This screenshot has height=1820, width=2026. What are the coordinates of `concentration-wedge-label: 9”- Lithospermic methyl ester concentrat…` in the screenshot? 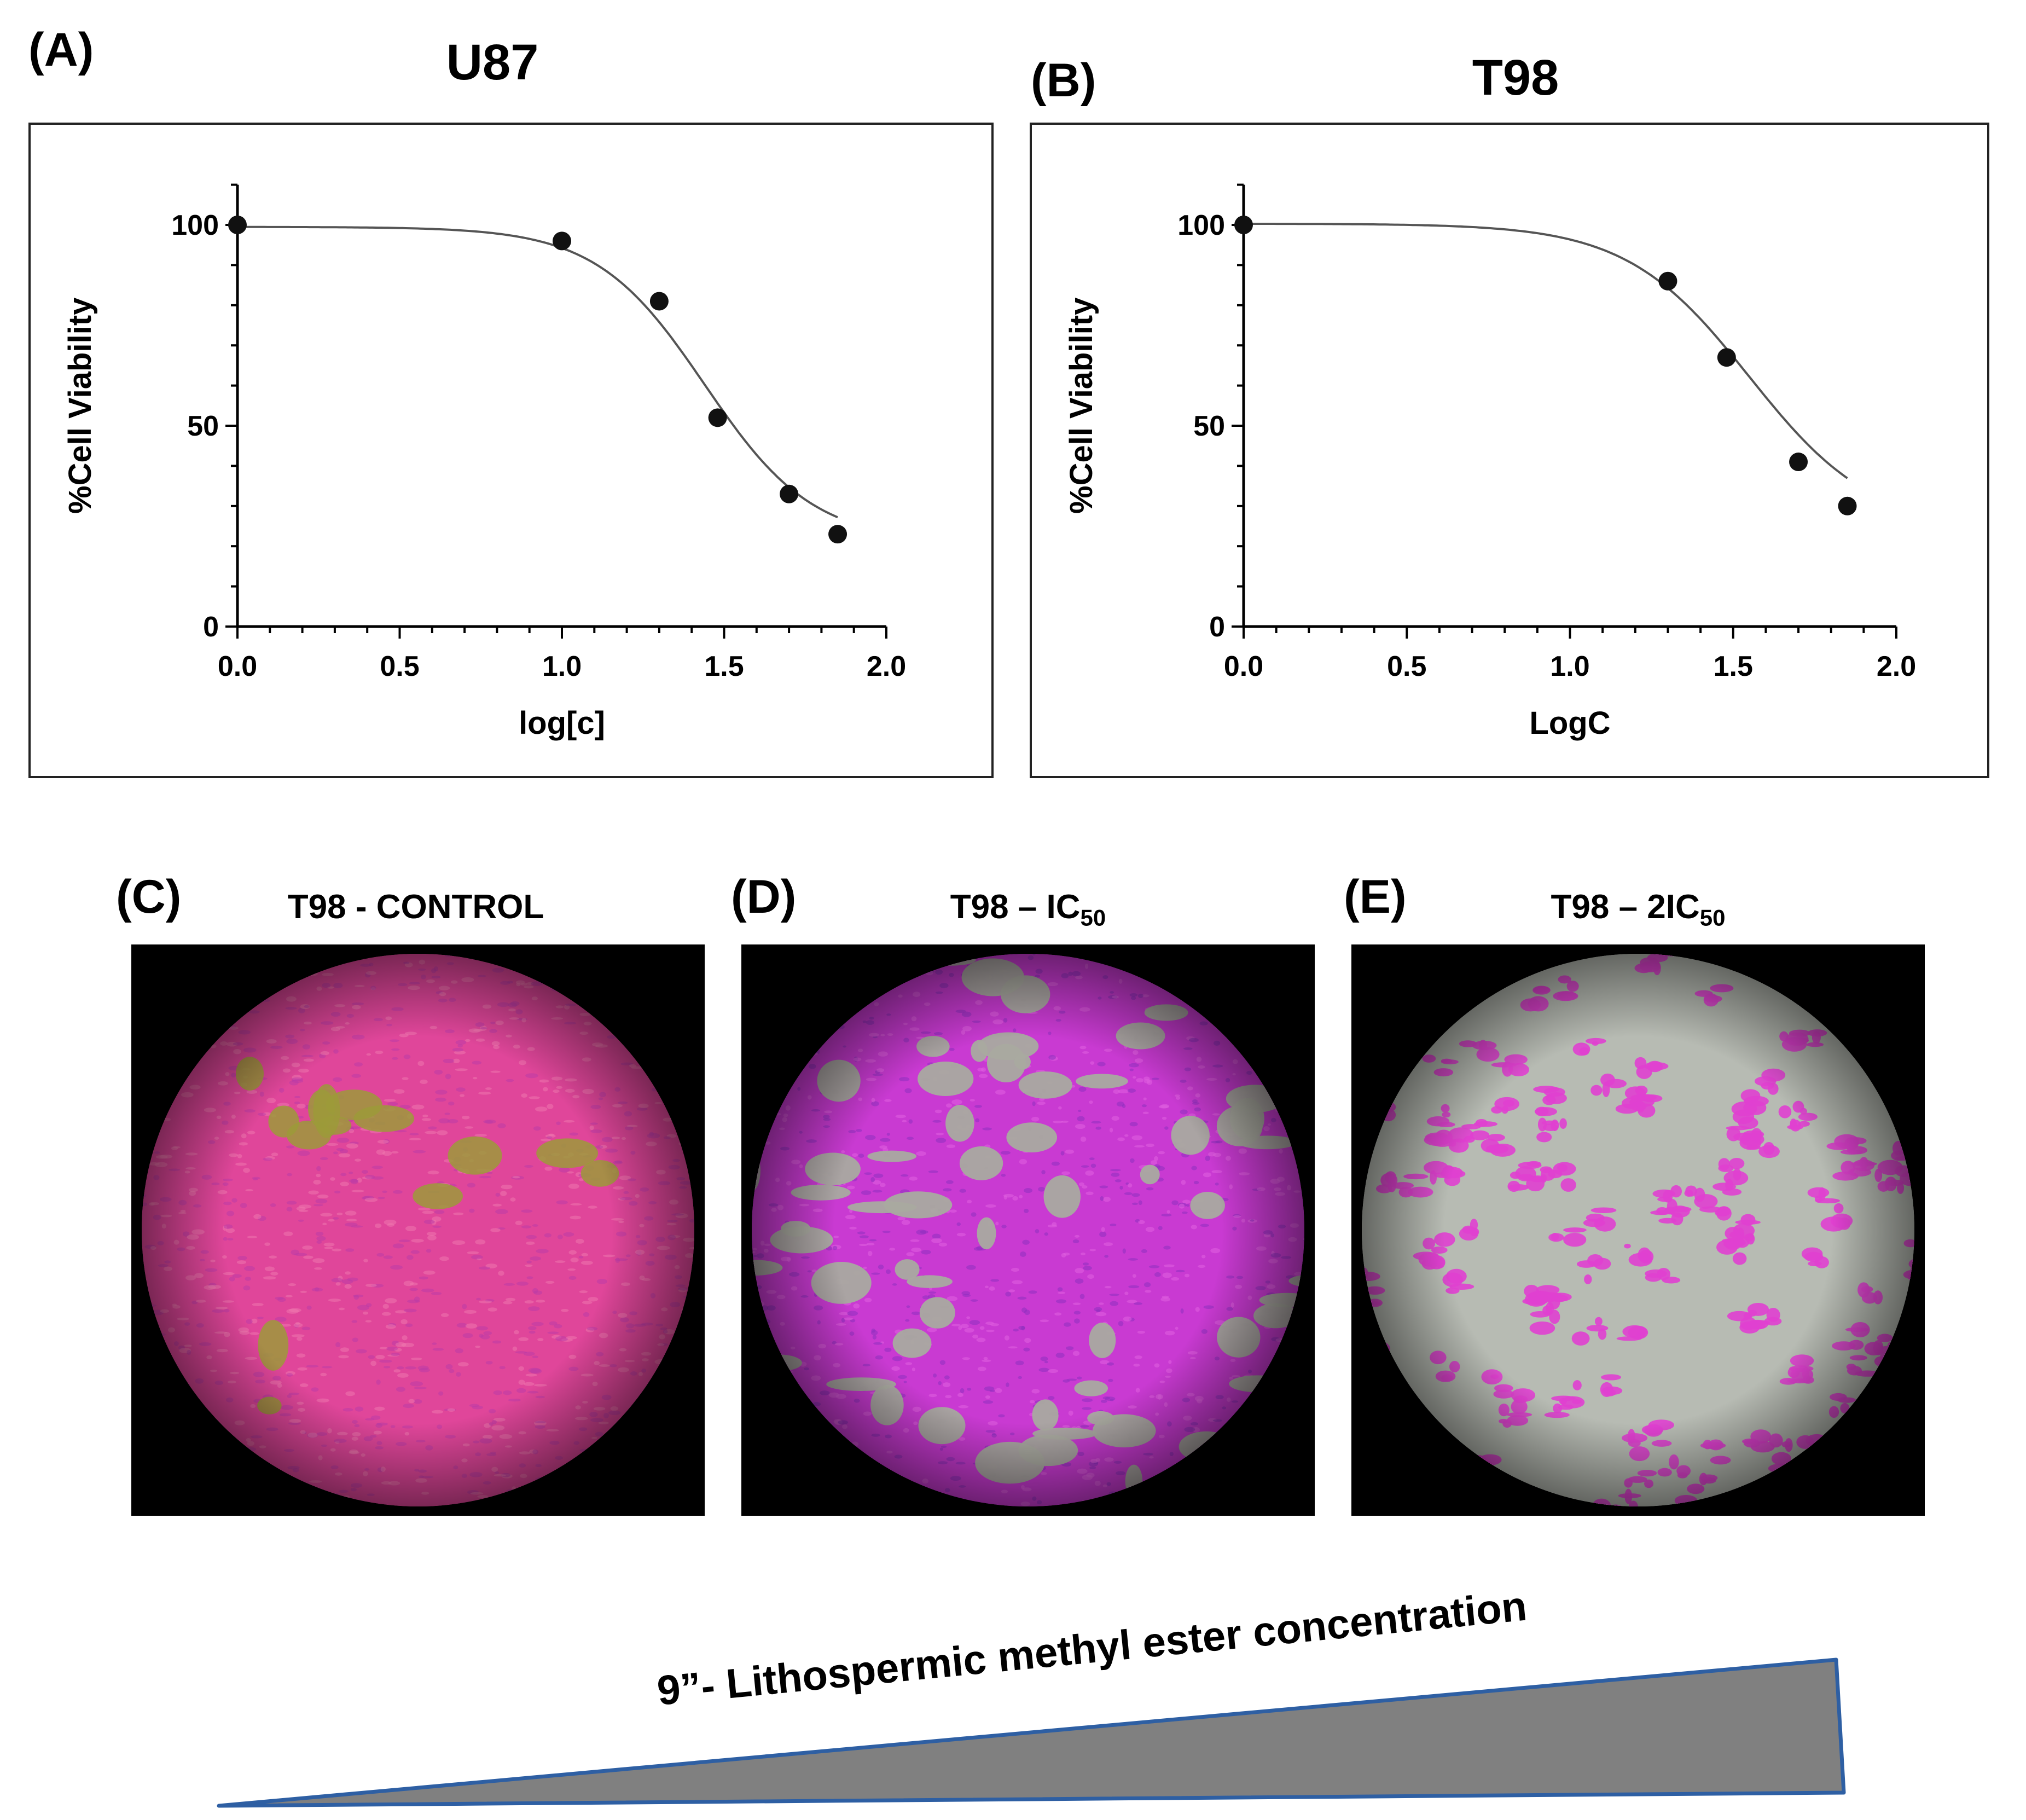 It's located at (1092, 1649).